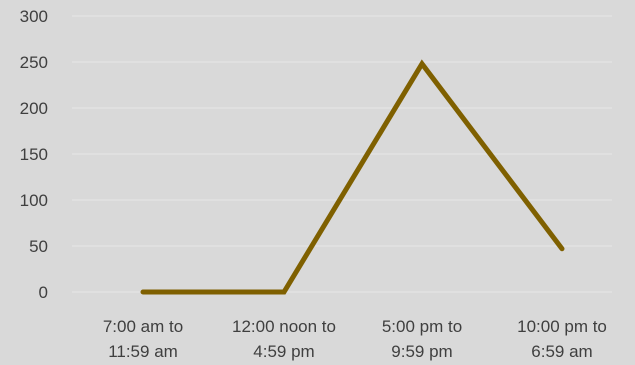 Image resolution: width=635 pixels, height=365 pixels. I want to click on x-tick-label-4: 10:00 pm to 6:59 am, so click(562, 339).